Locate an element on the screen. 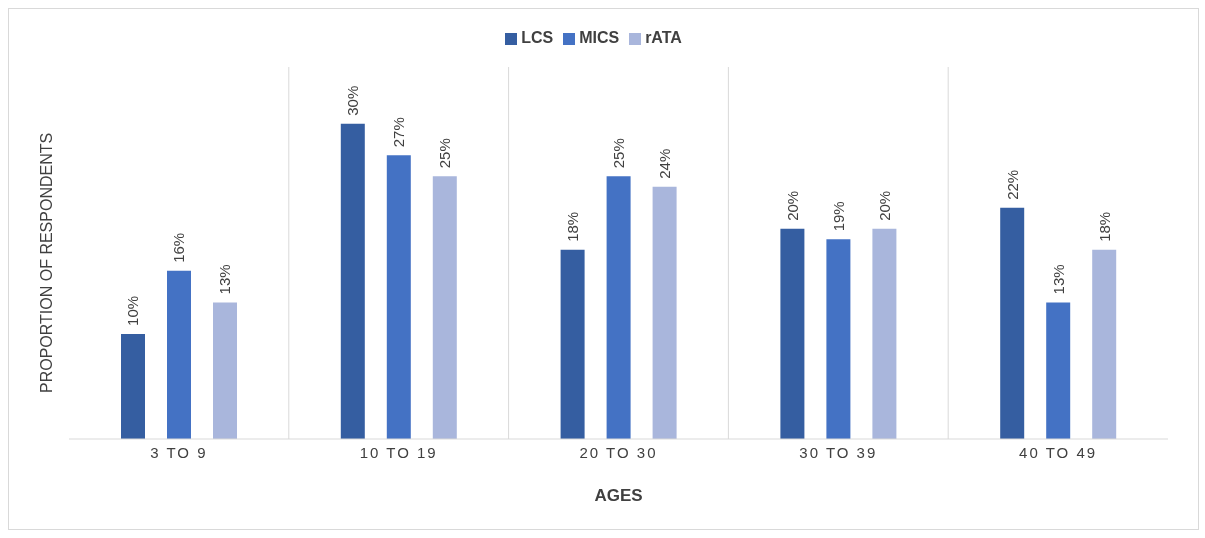 The height and width of the screenshot is (538, 1205). x-tick-label: 10 TO 19 is located at coordinates (398, 452).